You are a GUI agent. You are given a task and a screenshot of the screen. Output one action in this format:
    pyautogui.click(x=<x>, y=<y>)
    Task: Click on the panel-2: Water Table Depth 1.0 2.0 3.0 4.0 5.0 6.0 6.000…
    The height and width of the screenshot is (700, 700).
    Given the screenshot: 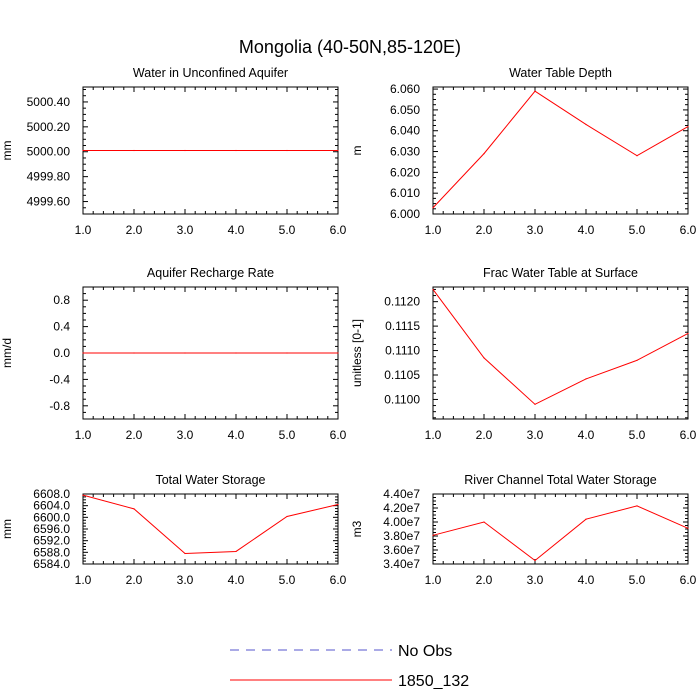 What is the action you would take?
    pyautogui.click(x=523, y=151)
    